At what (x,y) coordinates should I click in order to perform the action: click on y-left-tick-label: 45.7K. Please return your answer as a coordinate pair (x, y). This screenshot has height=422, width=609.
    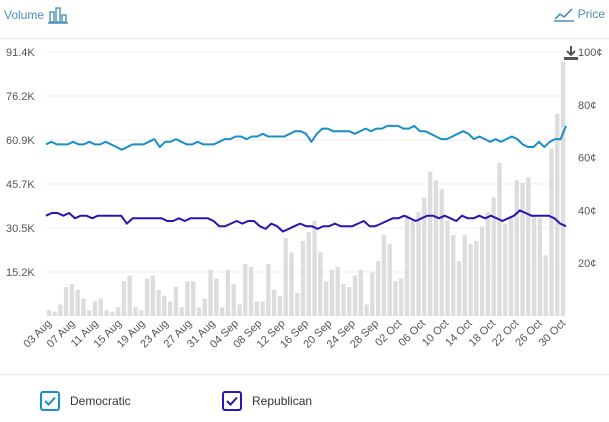
    Looking at the image, I should click on (20, 185).